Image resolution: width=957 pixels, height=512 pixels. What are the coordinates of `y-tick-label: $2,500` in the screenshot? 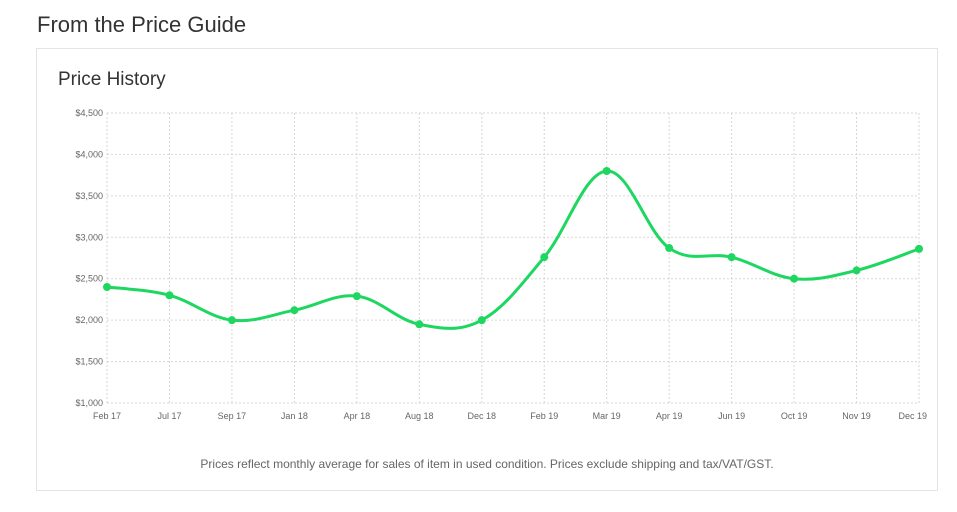 It's located at (89, 279).